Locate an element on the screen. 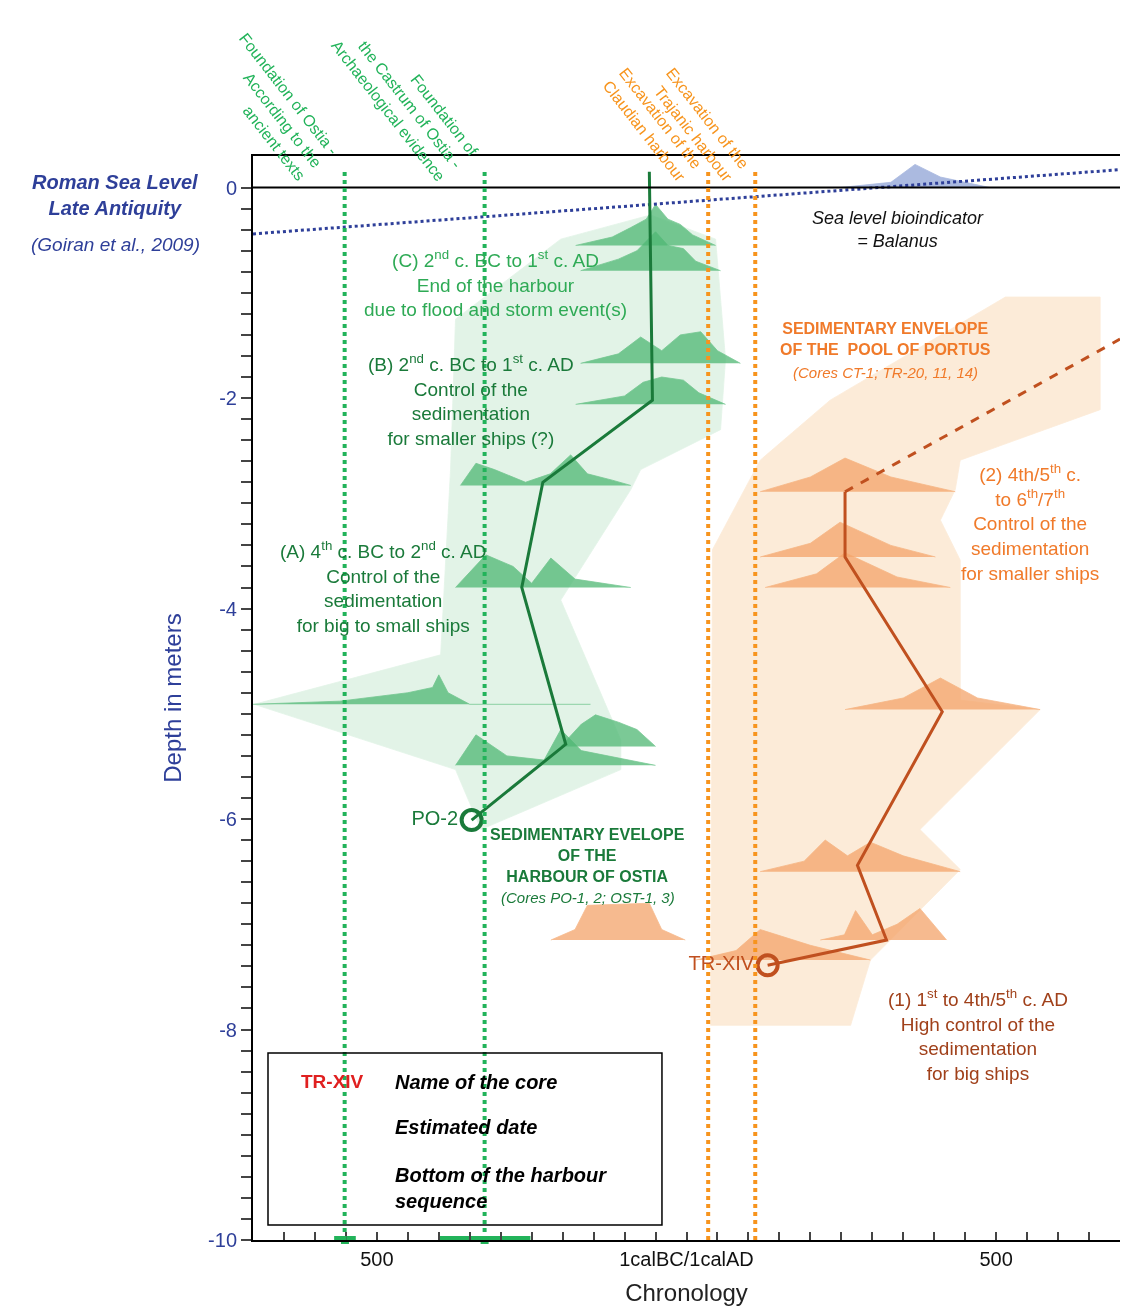 This screenshot has height=1316, width=1126. y-tick-label: -10 is located at coordinates (222, 1240).